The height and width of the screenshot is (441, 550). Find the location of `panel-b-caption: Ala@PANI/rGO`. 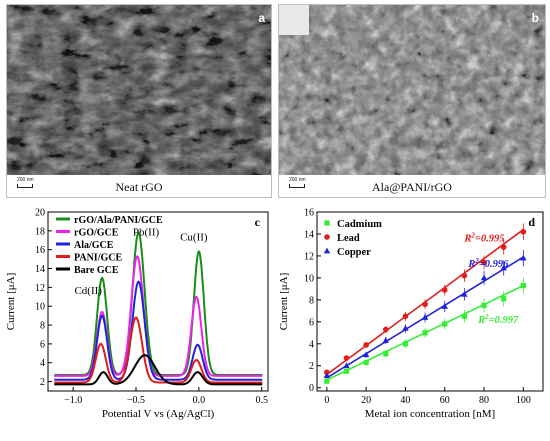

panel-b-caption: Ala@PANI/rGO is located at coordinates (412, 187).